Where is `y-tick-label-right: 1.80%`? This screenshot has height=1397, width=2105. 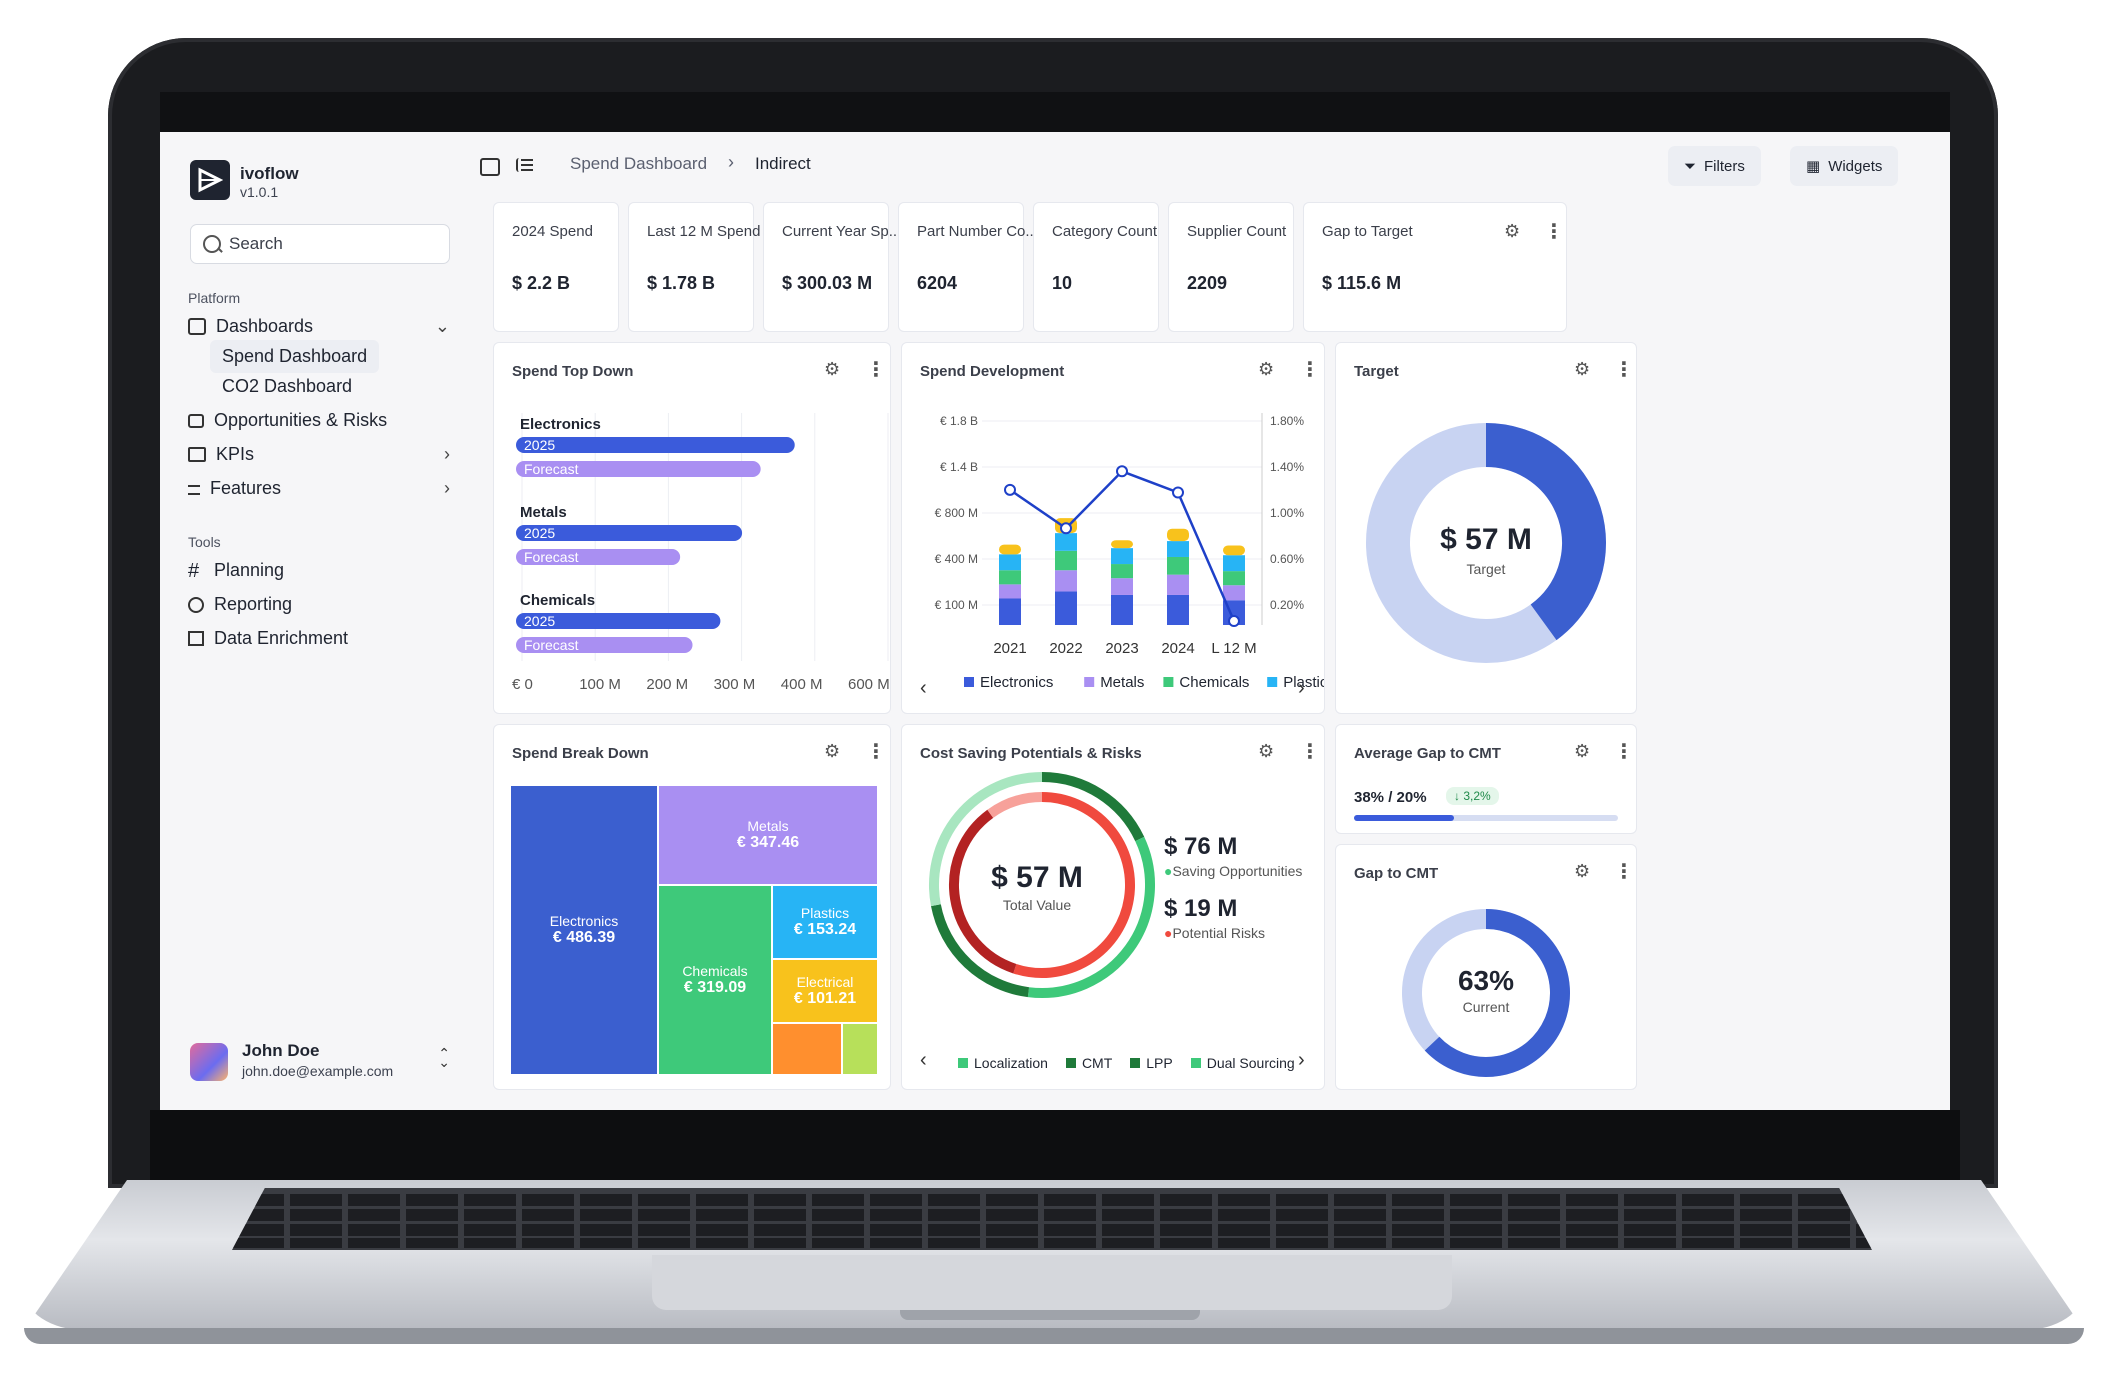
y-tick-label-right: 1.80% is located at coordinates (1287, 421).